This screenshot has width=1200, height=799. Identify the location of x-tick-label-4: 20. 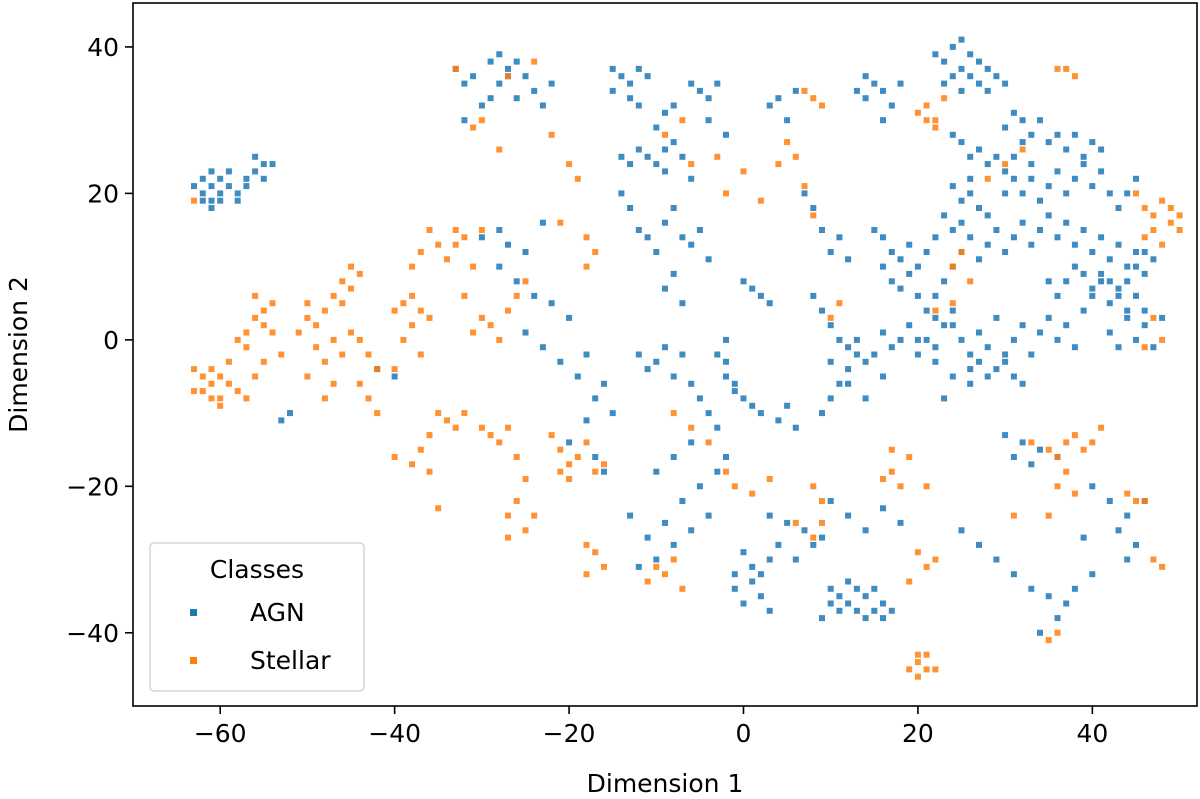
(918, 733).